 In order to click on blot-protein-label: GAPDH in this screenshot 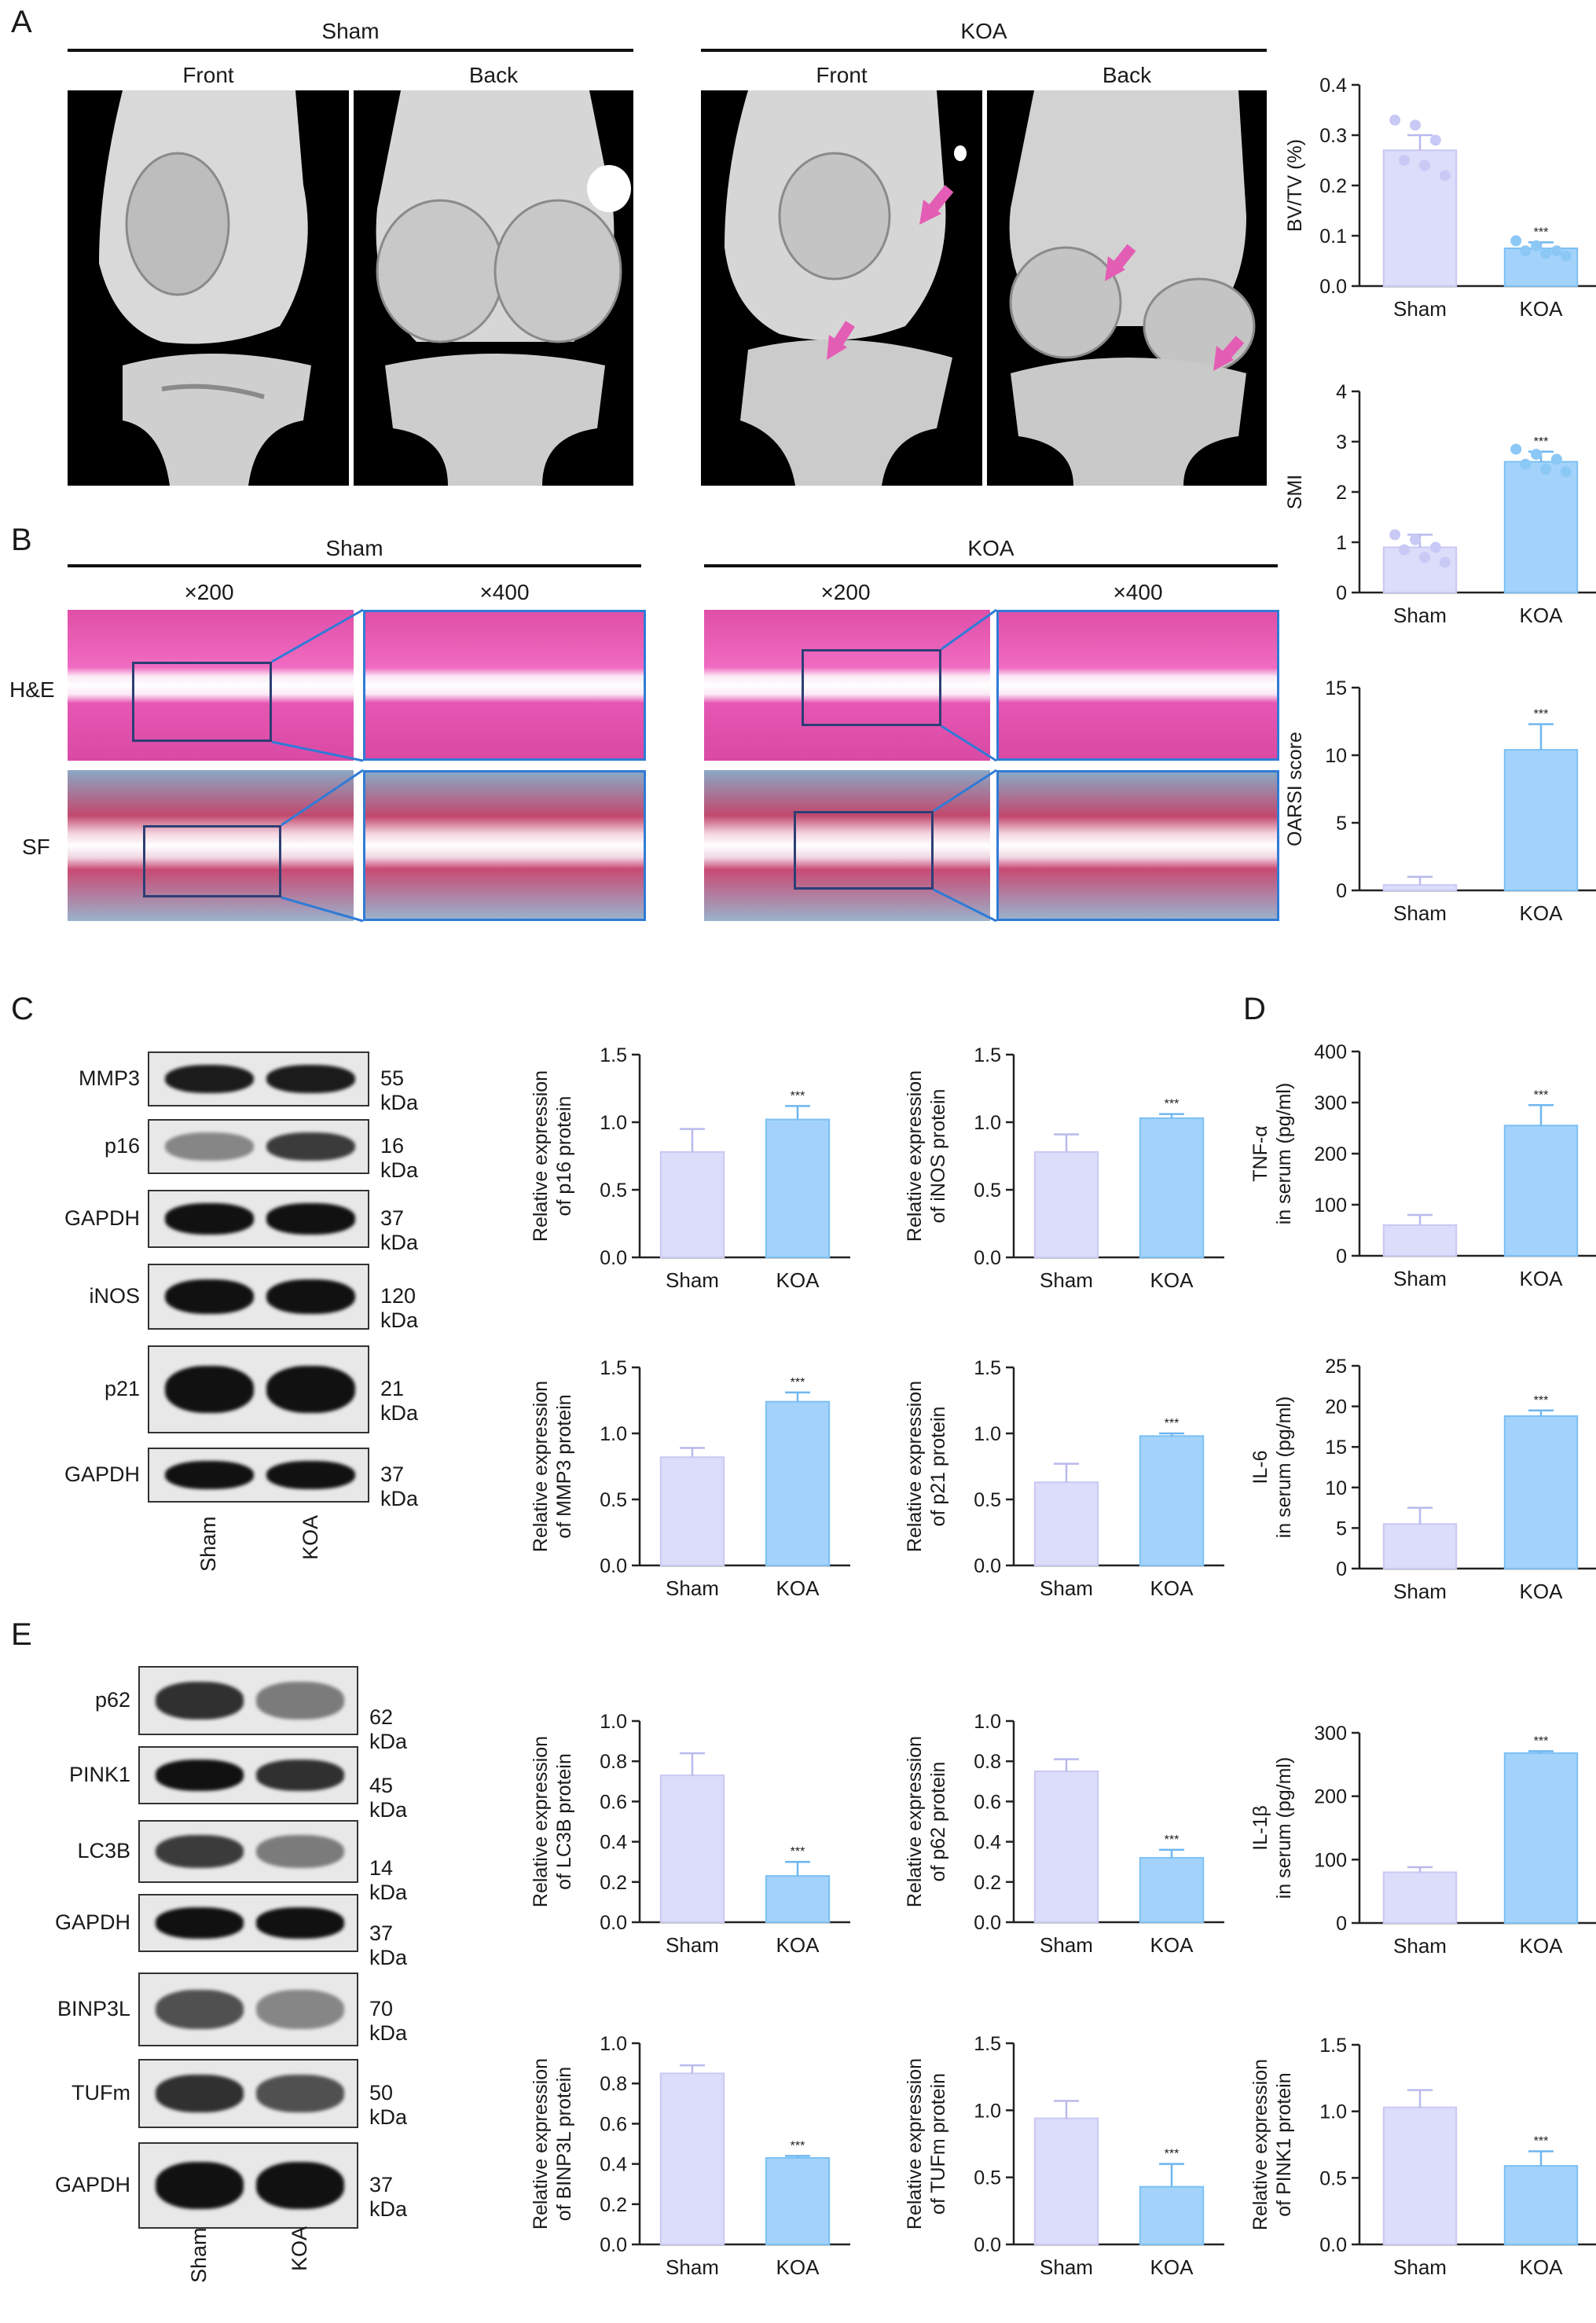, I will do `click(102, 1474)`.